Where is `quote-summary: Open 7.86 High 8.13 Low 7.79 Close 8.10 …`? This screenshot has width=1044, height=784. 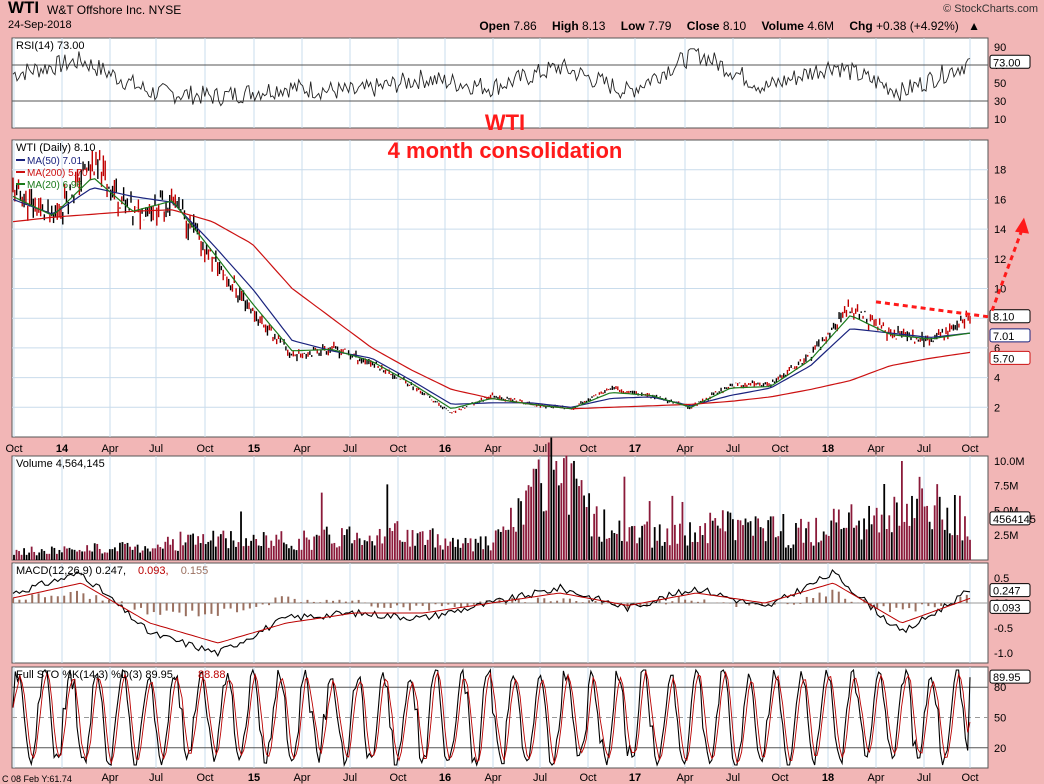 quote-summary: Open 7.86 High 8.13 Low 7.79 Close 8.10 … is located at coordinates (735, 26).